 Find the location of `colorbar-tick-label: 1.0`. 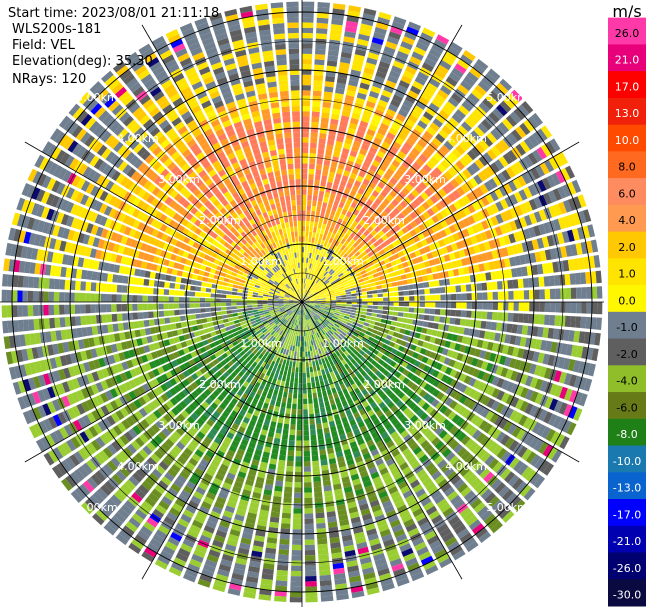

colorbar-tick-label: 1.0 is located at coordinates (627, 274).